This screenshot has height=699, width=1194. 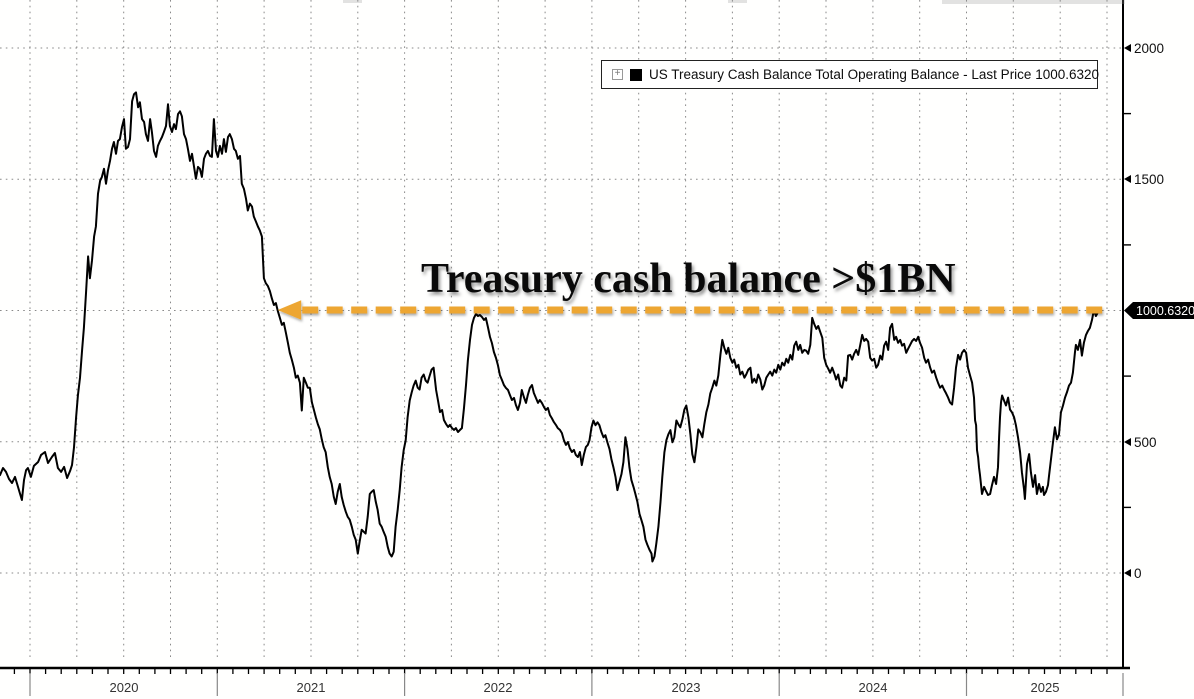 What do you see at coordinates (873, 687) in the screenshot?
I see `x-axis-label-2024: 2024` at bounding box center [873, 687].